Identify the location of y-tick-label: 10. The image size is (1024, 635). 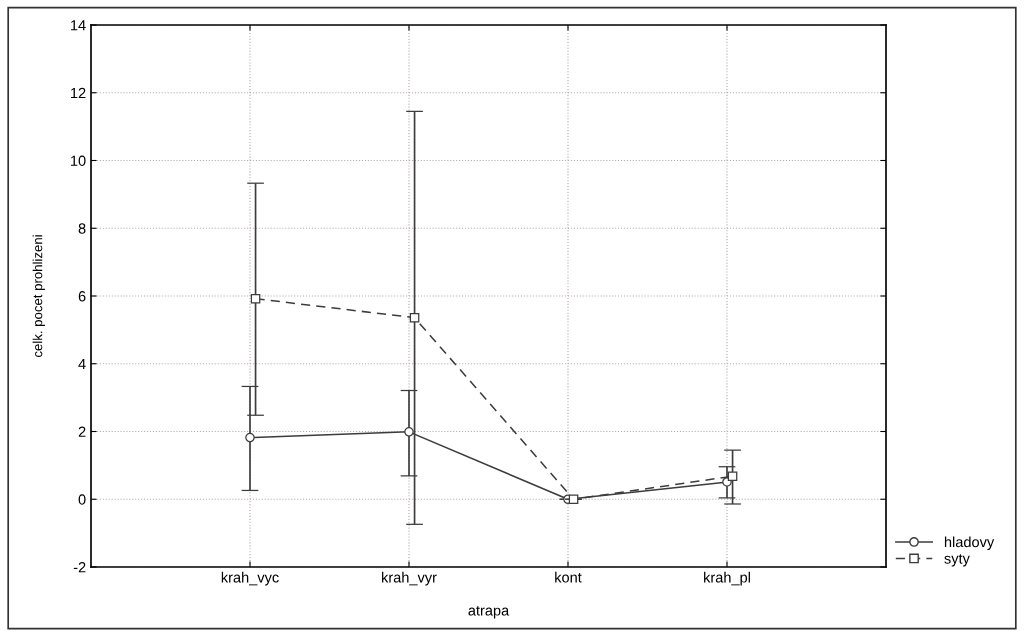
(78, 160).